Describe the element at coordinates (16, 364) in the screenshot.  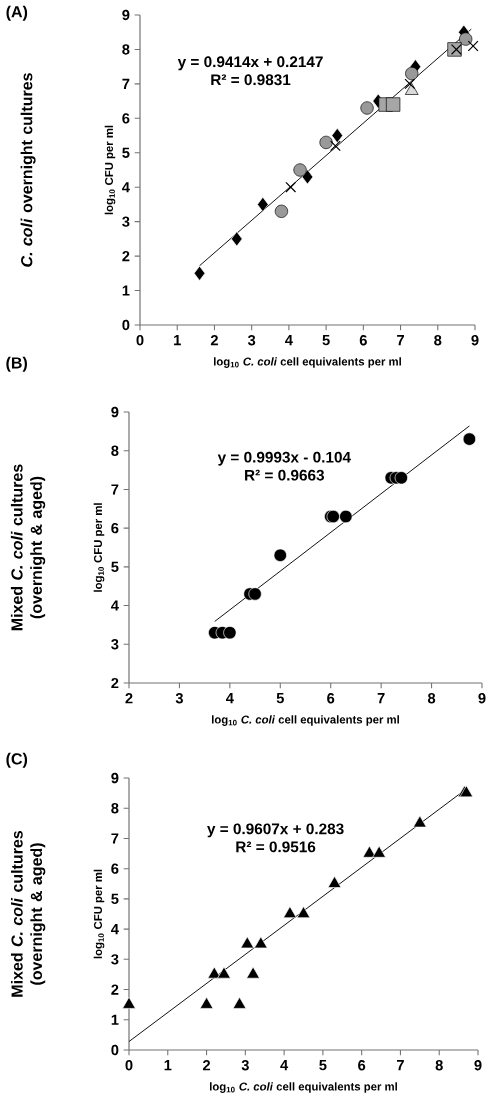
I see `chart-title: (B)` at that location.